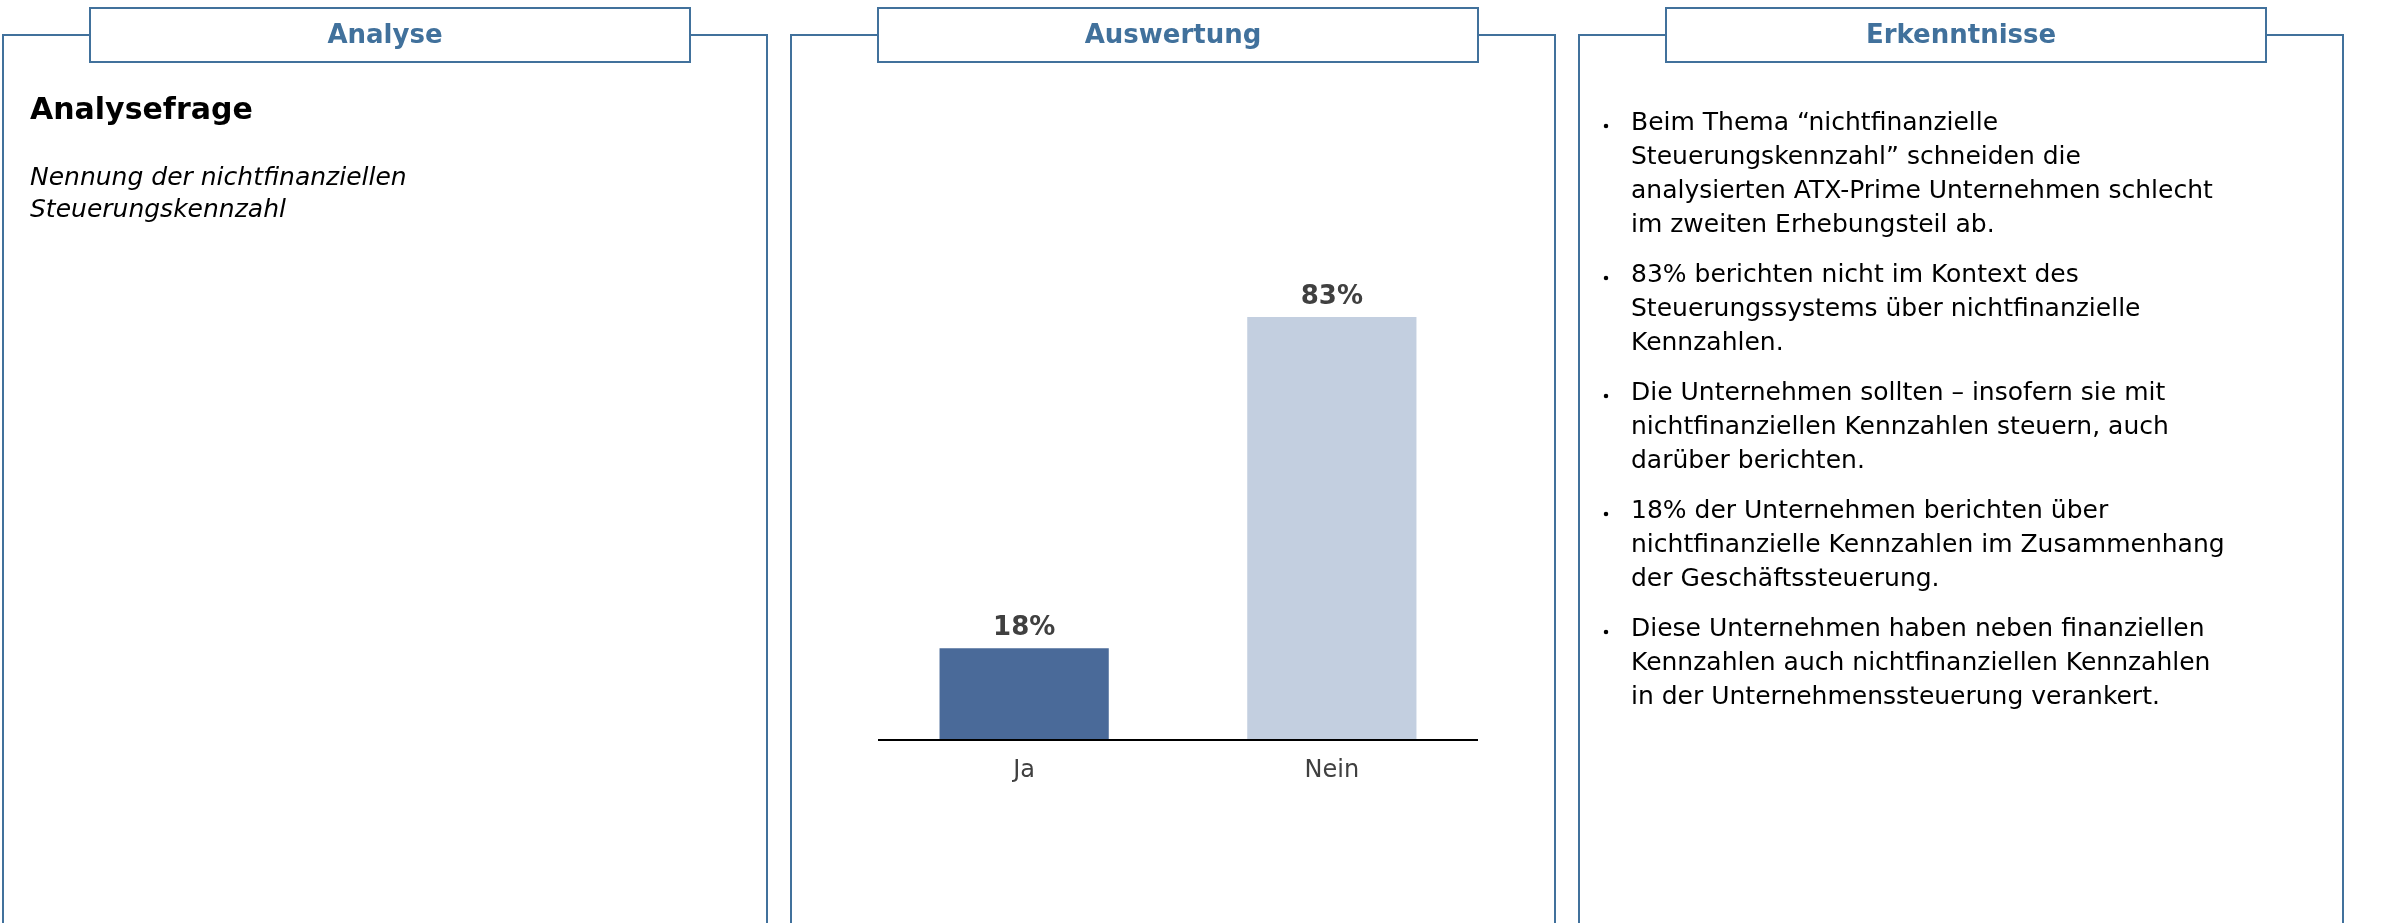  What do you see at coordinates (141, 108) in the screenshot?
I see `text: Analysefrage` at bounding box center [141, 108].